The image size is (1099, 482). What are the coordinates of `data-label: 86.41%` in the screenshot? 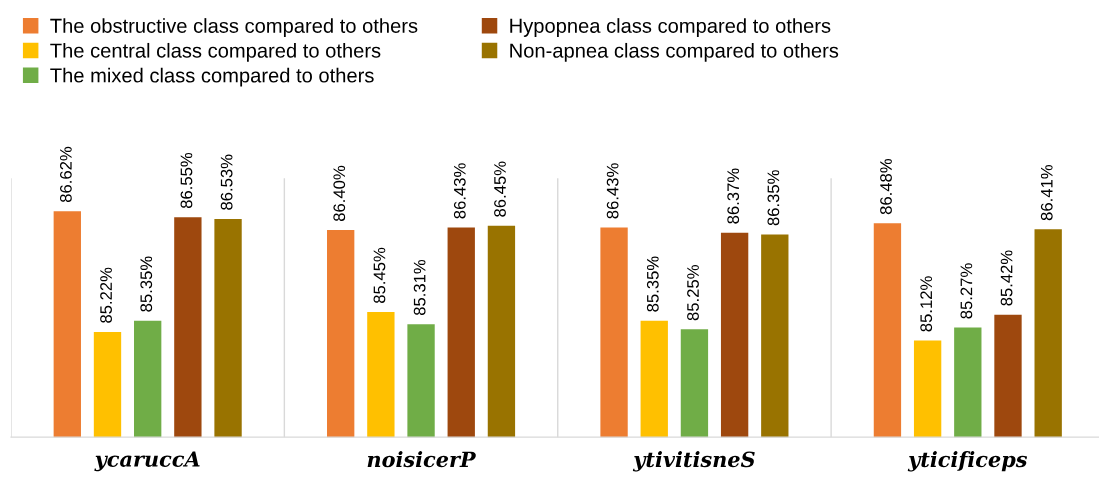 It's located at (1046, 192).